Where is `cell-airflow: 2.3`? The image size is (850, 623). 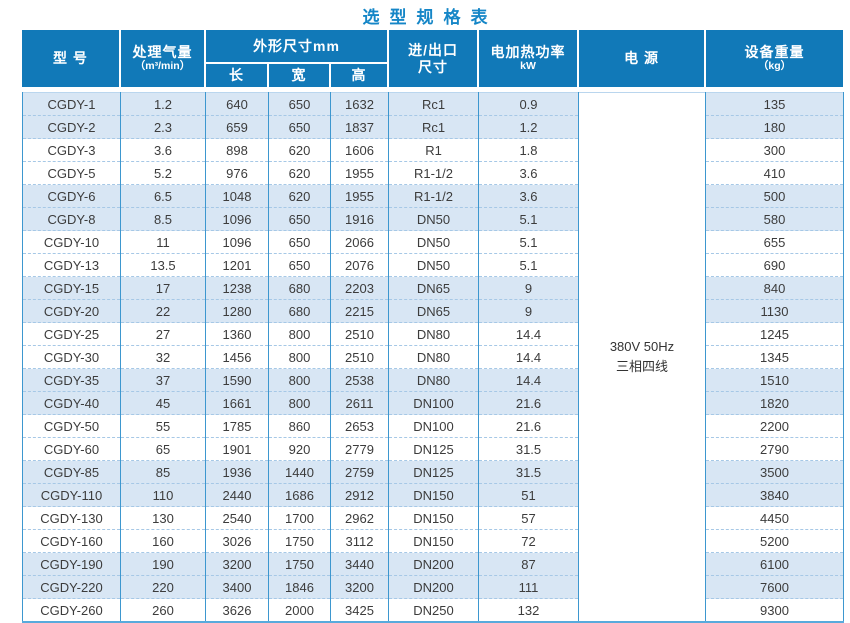
cell-airflow: 2.3 is located at coordinates (163, 127).